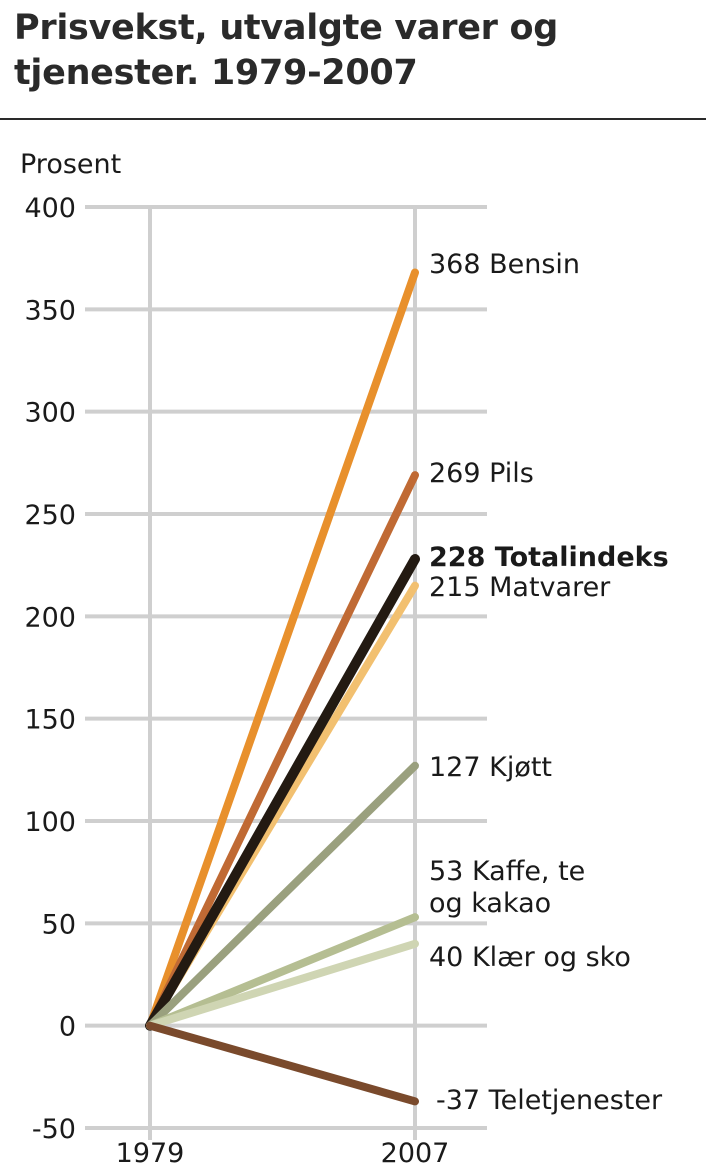  Describe the element at coordinates (490, 903) in the screenshot. I see `data-label-5-1: og kakao` at that location.